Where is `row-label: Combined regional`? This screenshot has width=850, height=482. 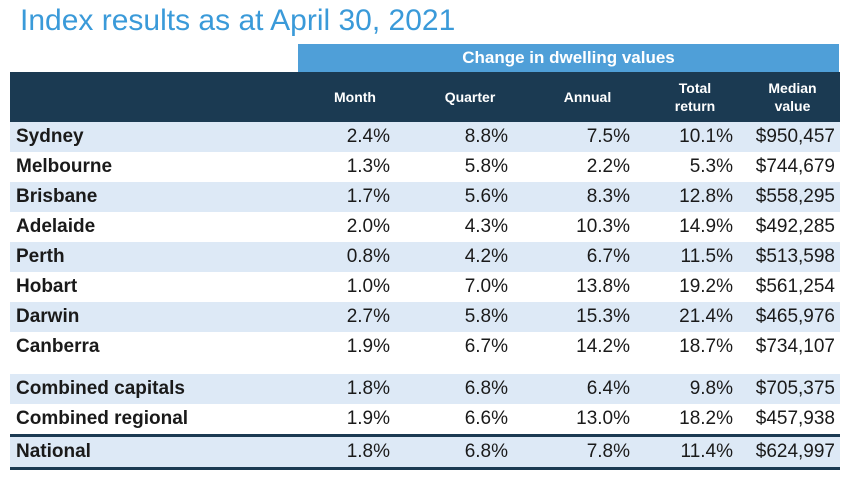
row-label: Combined regional is located at coordinates (102, 418).